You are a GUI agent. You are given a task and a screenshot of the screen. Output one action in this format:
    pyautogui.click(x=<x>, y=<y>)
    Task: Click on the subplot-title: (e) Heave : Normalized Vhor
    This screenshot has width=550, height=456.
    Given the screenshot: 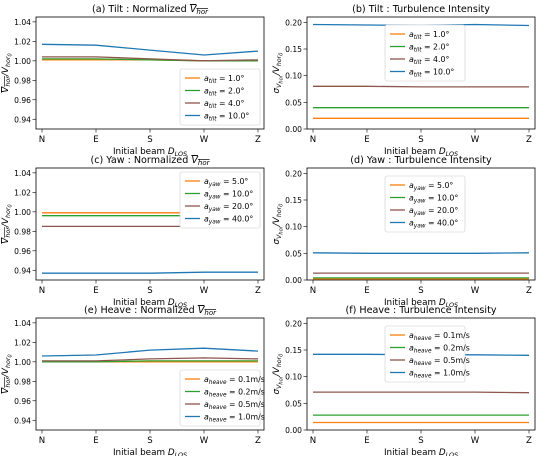 What is the action you would take?
    pyautogui.click(x=150, y=311)
    